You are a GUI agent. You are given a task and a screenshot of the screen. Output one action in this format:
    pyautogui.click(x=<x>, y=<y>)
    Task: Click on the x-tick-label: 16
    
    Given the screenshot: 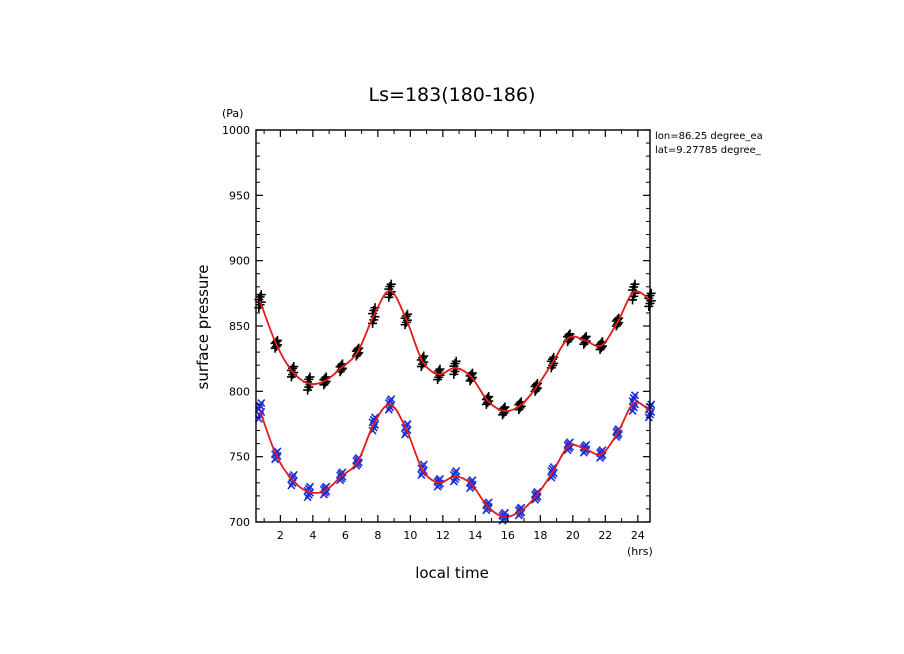 What is the action you would take?
    pyautogui.click(x=508, y=535)
    